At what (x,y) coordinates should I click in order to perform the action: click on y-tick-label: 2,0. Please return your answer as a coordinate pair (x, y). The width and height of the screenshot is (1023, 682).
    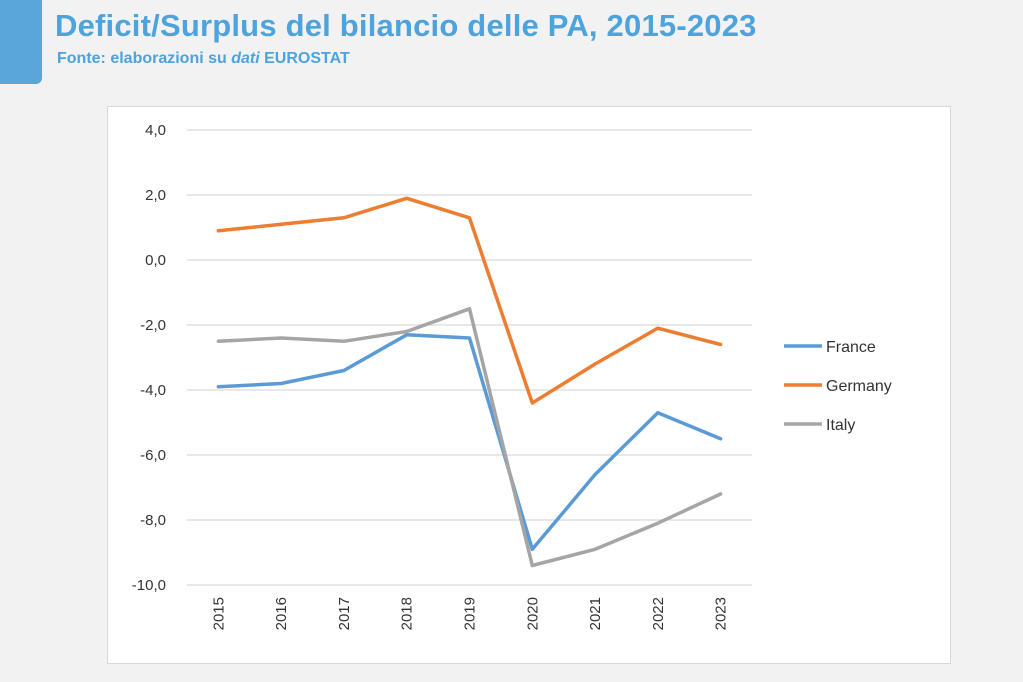
    Looking at the image, I should click on (155, 195).